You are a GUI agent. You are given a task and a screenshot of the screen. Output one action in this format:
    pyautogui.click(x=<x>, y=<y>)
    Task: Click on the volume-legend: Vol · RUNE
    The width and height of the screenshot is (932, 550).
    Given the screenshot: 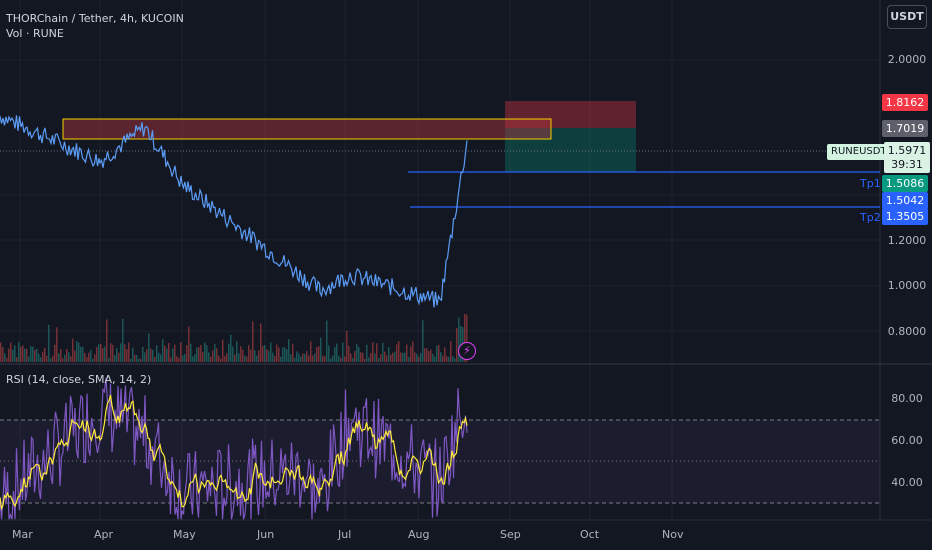 What is the action you would take?
    pyautogui.click(x=35, y=33)
    